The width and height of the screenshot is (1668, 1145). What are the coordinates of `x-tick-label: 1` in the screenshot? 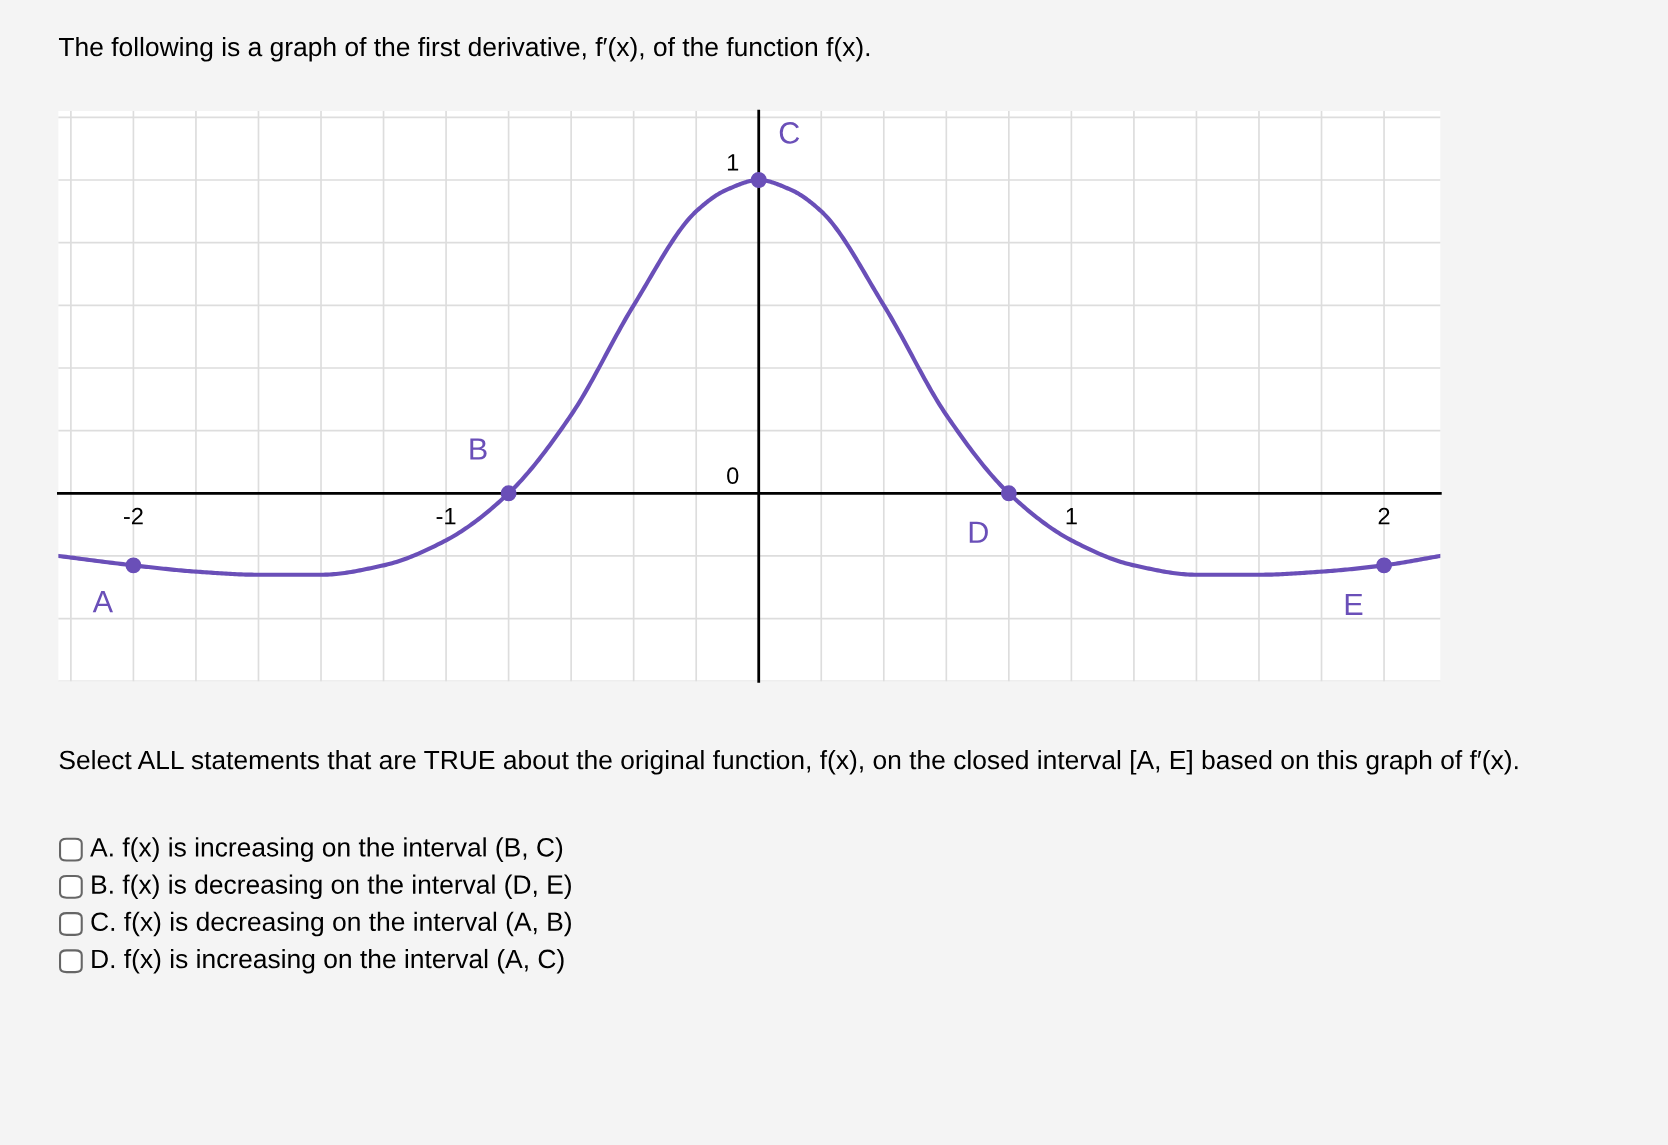 It's located at (1071, 516).